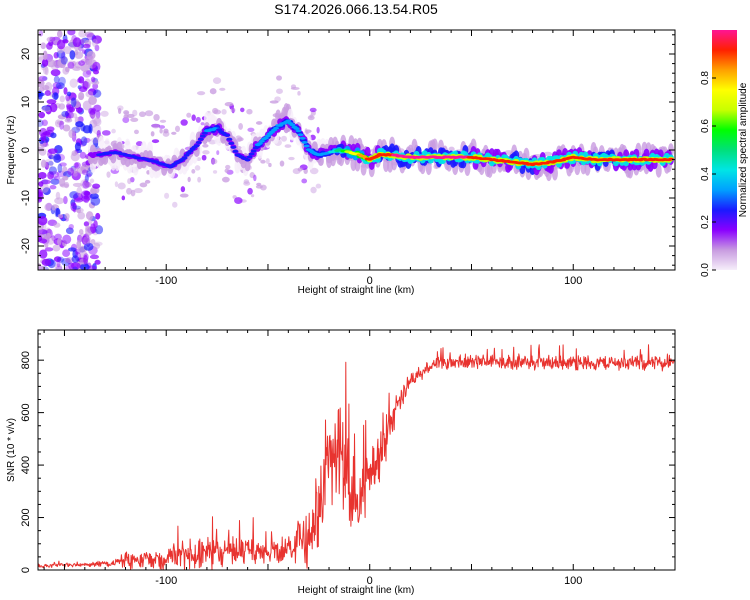  Describe the element at coordinates (573, 581) in the screenshot. I see `snr-x-tick-label: 100` at that location.